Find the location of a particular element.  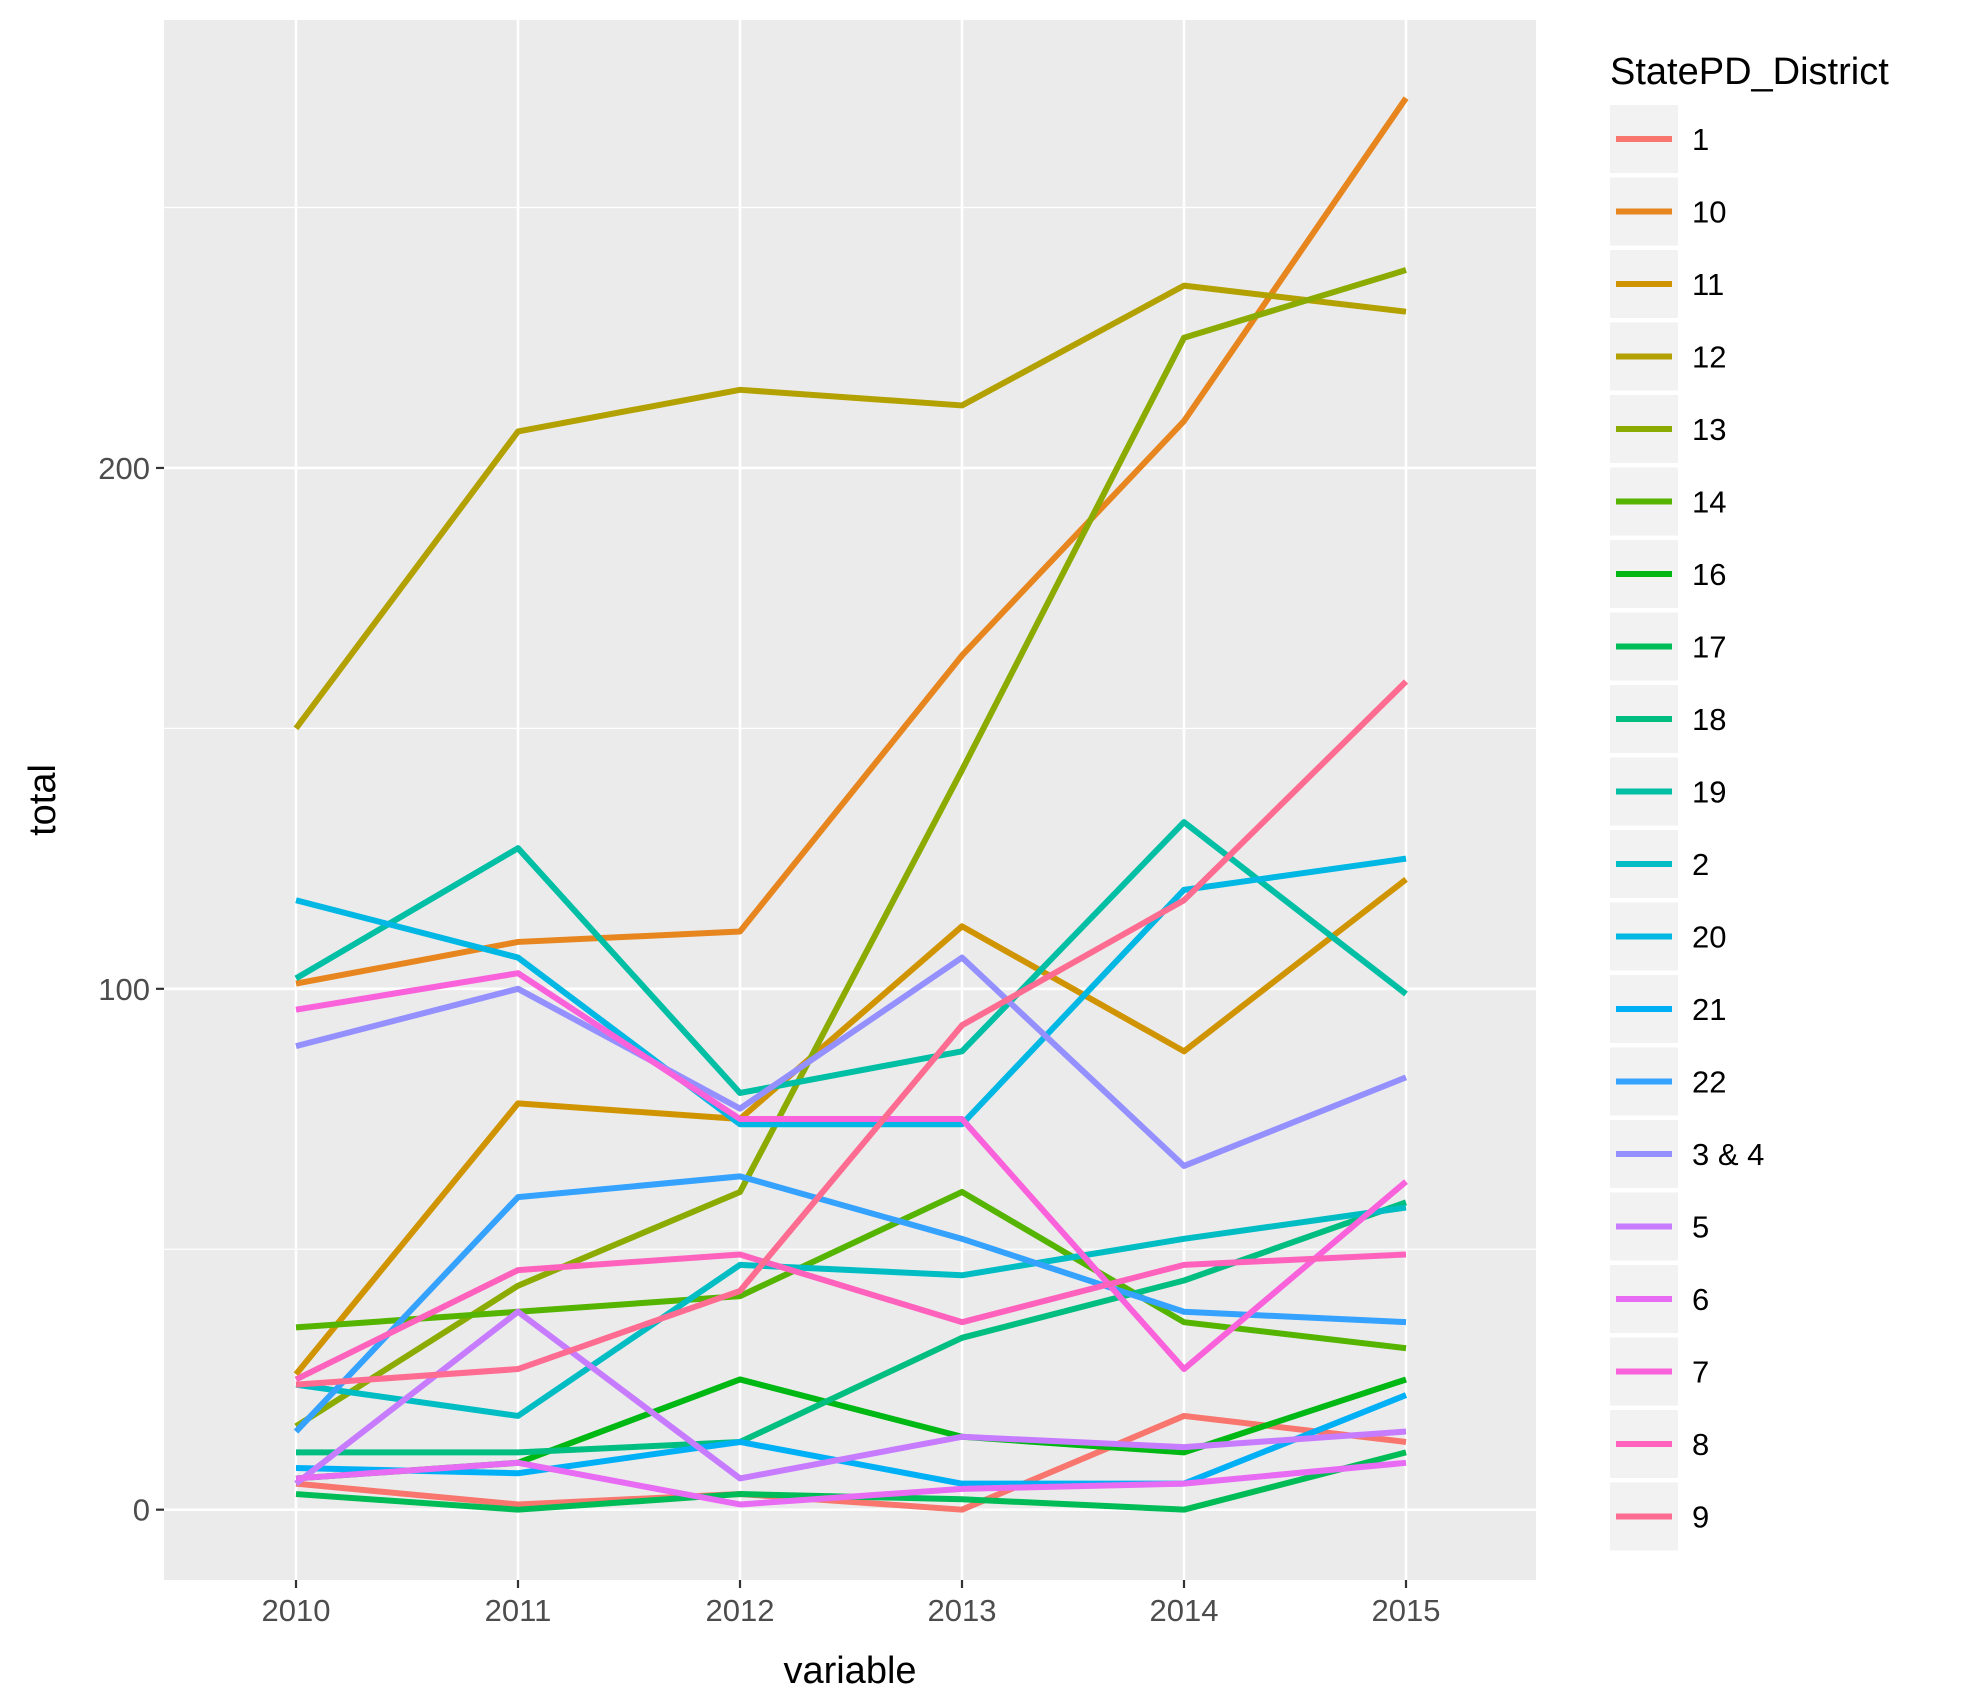

legend-label: 13 is located at coordinates (1709, 429).